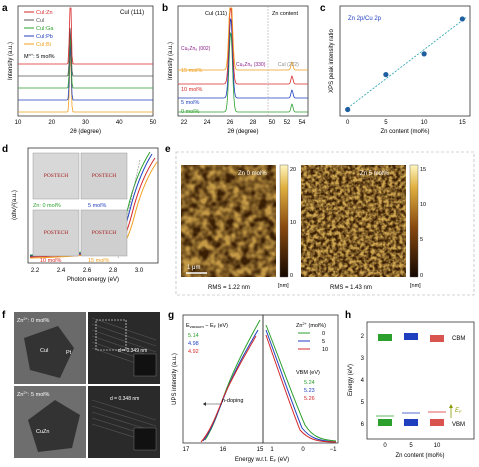 This screenshot has height=467, width=479. I want to click on panel-g-right-frame, so click(300, 379).